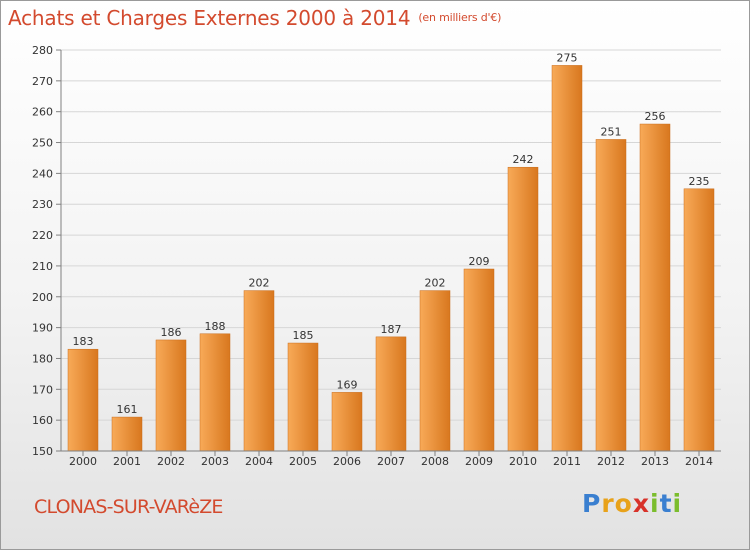 The height and width of the screenshot is (550, 750). What do you see at coordinates (83, 461) in the screenshot?
I see `x-tick-label-2000: 2000` at bounding box center [83, 461].